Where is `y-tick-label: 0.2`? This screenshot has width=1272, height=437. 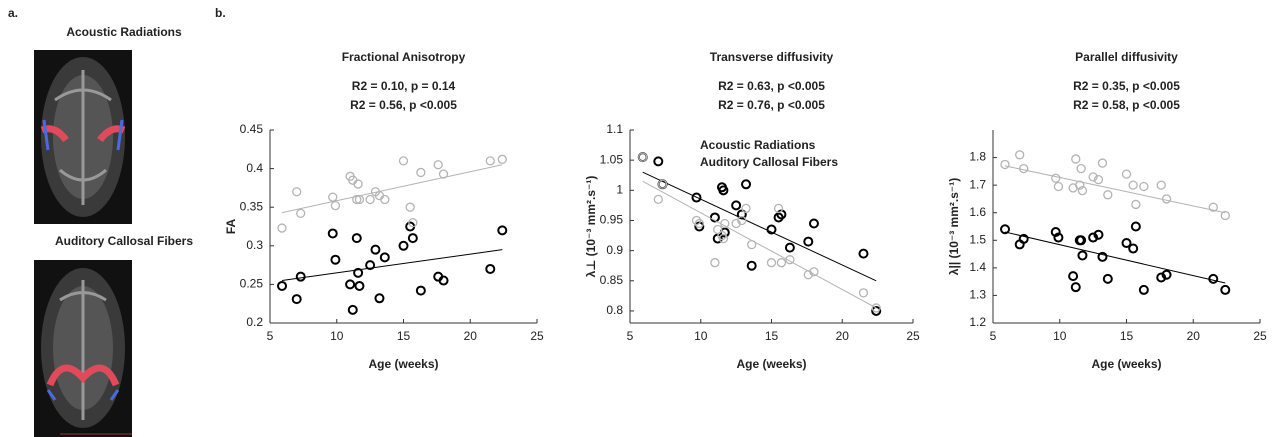 y-tick-label: 0.2 is located at coordinates (254, 322).